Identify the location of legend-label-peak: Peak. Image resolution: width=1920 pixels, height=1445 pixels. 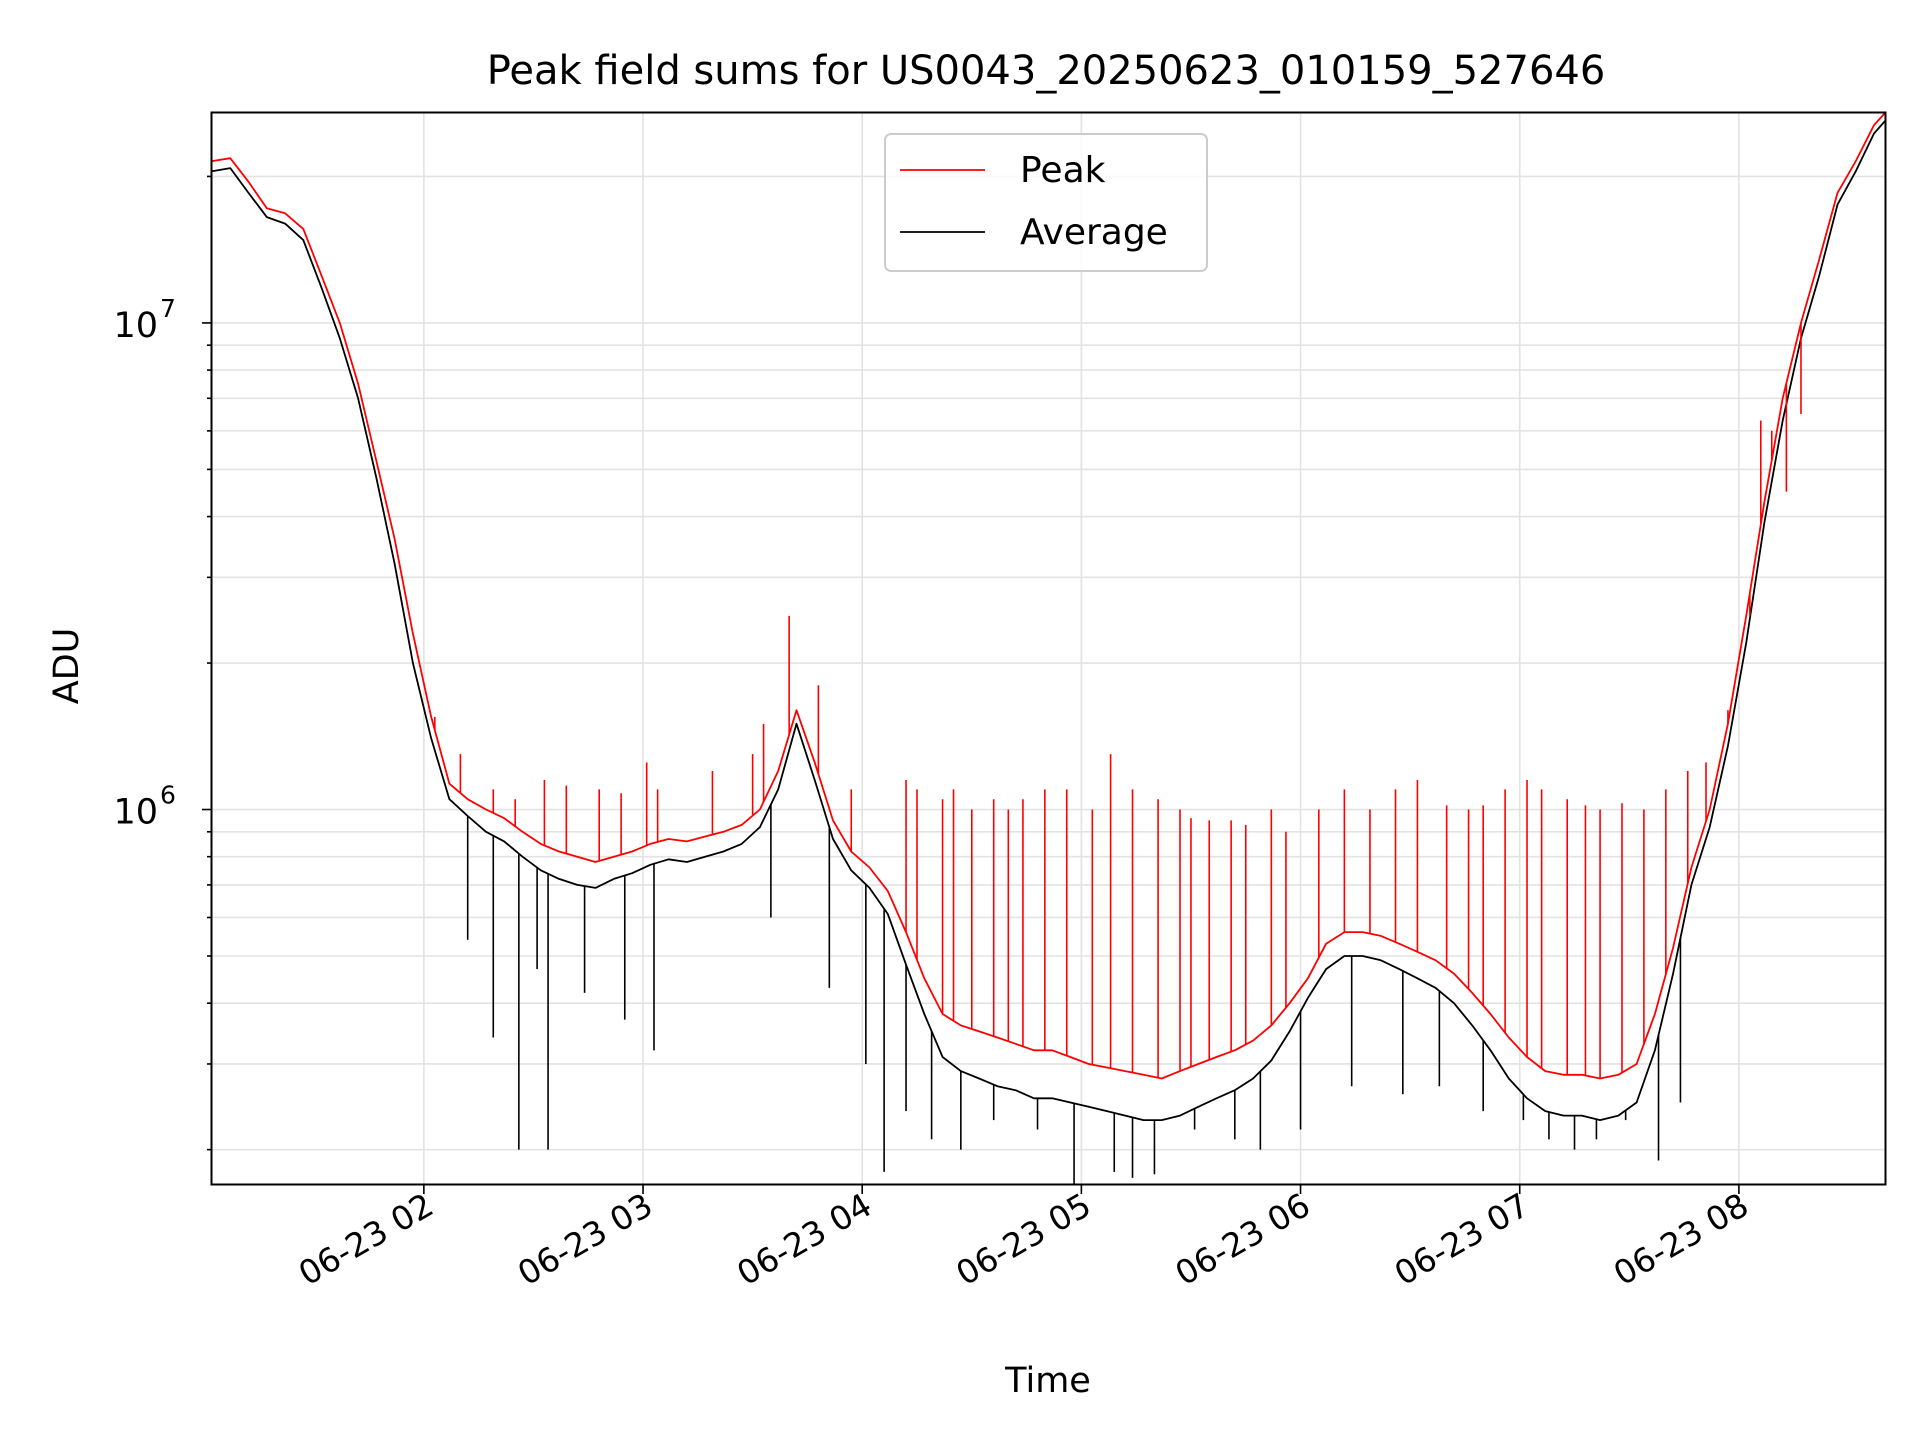
(1063, 170).